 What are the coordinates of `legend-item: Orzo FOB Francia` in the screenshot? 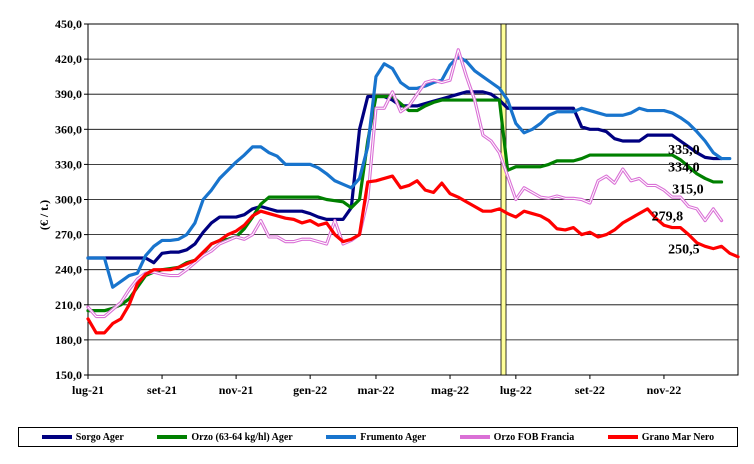 It's located at (517, 437).